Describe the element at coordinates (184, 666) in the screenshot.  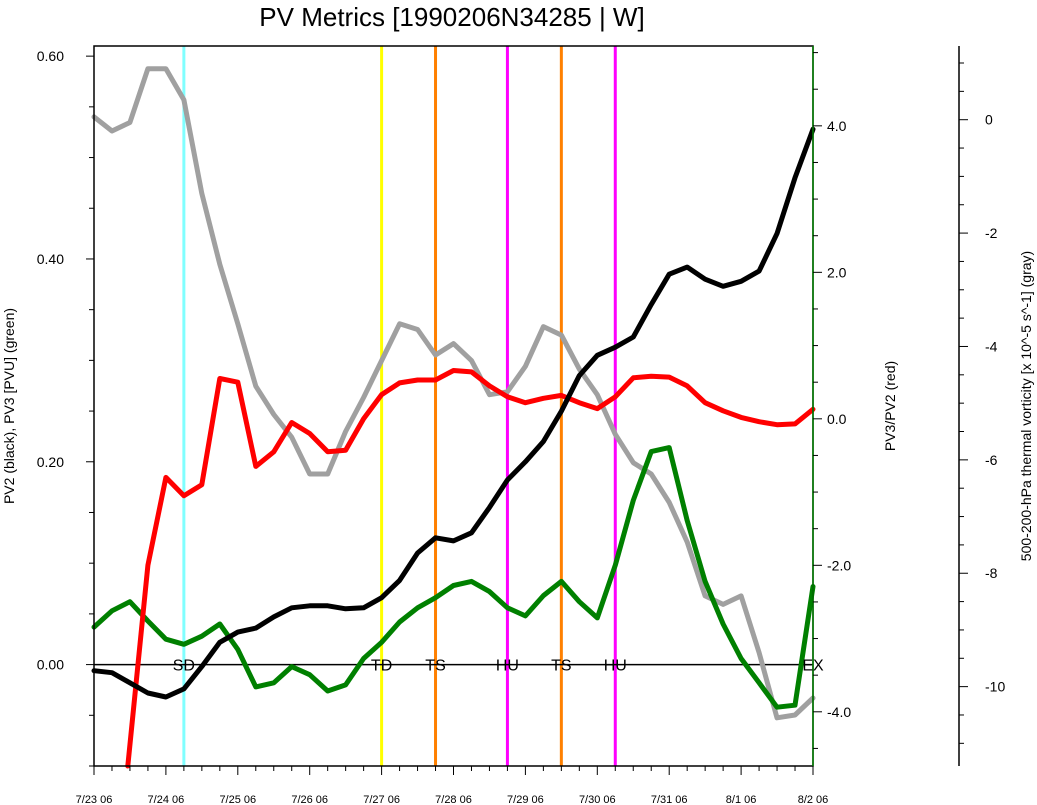
I see `event-label-sd: SD` at that location.